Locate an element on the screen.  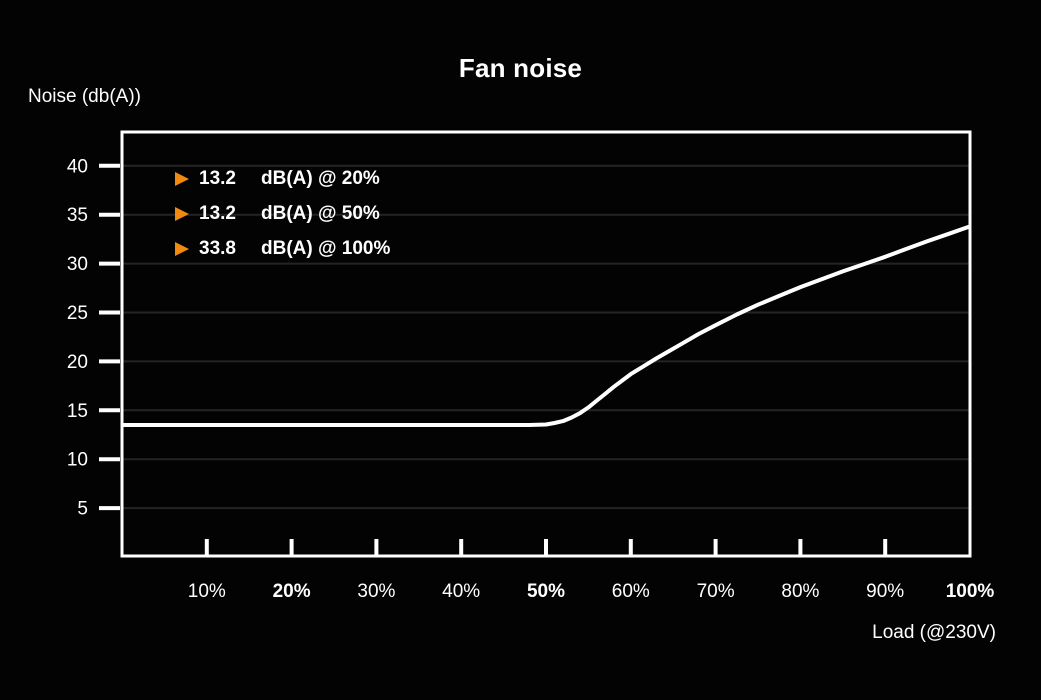
y-tick-label: 15 is located at coordinates (77, 411).